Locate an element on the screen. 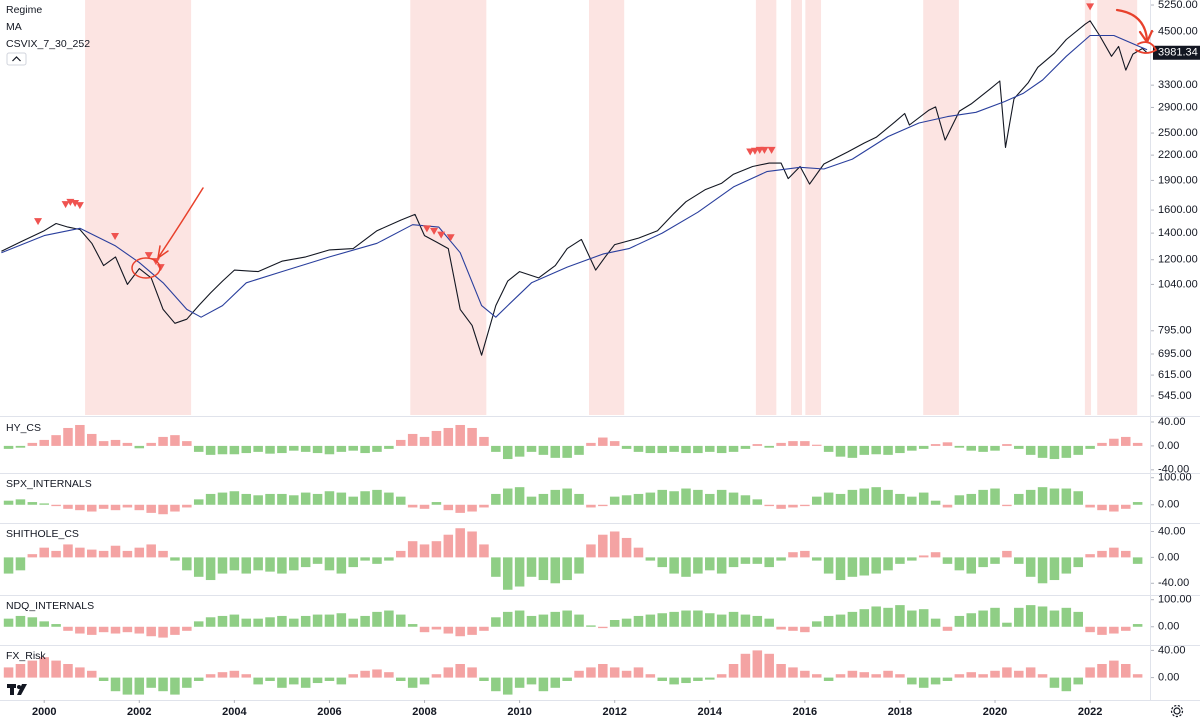 The width and height of the screenshot is (1200, 720). x-tick-label: 2002 is located at coordinates (139, 712).